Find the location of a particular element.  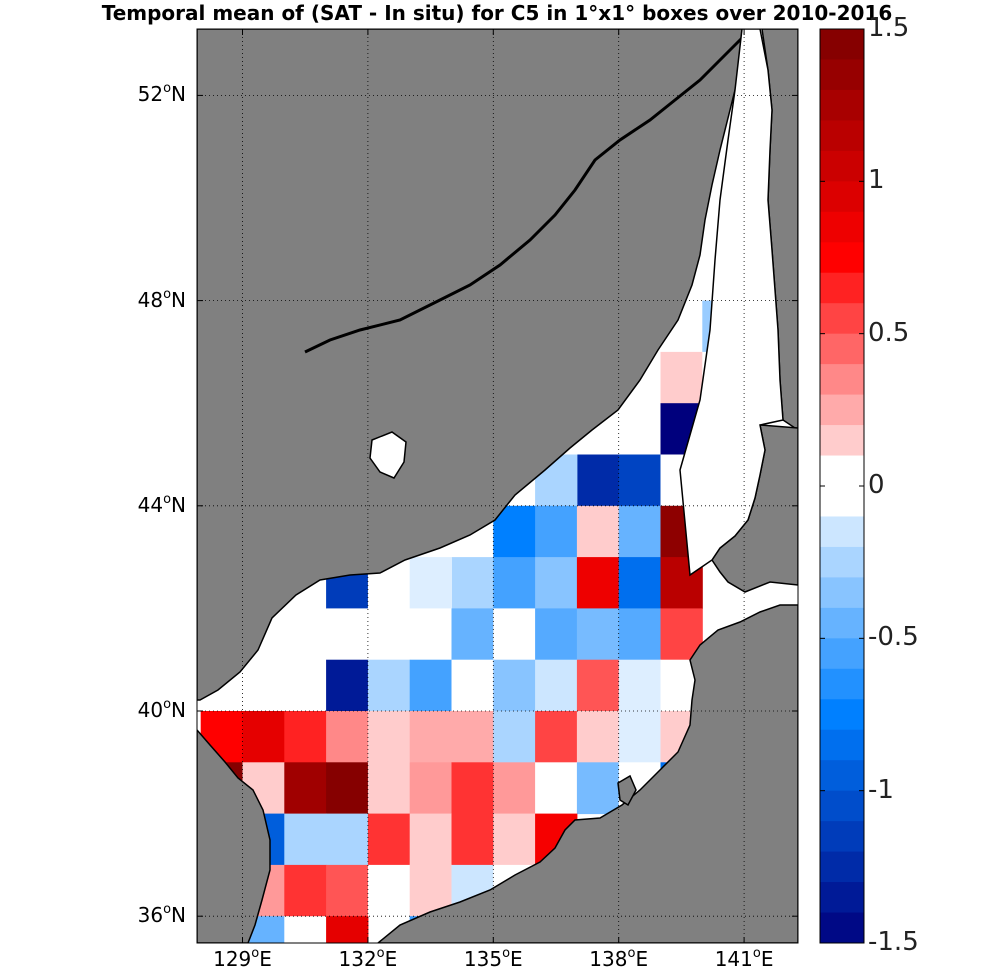

lat-label: 48oN is located at coordinates (162, 299).